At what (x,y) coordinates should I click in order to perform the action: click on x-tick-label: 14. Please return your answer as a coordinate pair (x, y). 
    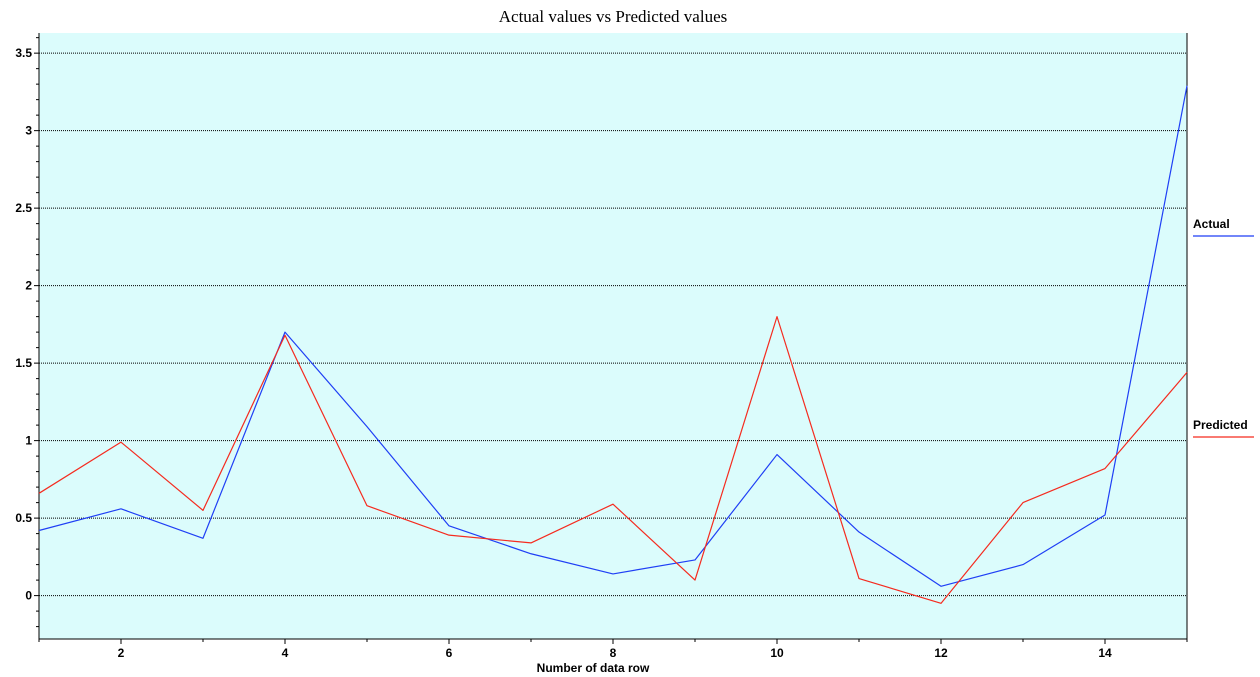
    Looking at the image, I should click on (1105, 653).